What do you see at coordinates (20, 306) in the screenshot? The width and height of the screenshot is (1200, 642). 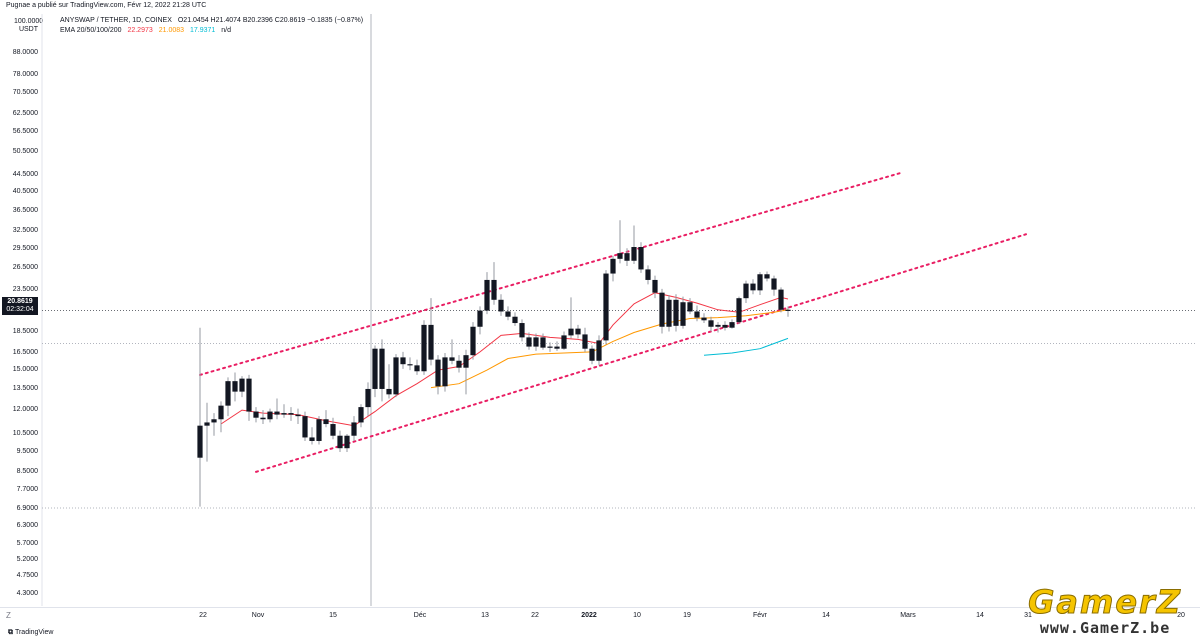 I see `current-price-tag: 20.8619 02:32:04` at bounding box center [20, 306].